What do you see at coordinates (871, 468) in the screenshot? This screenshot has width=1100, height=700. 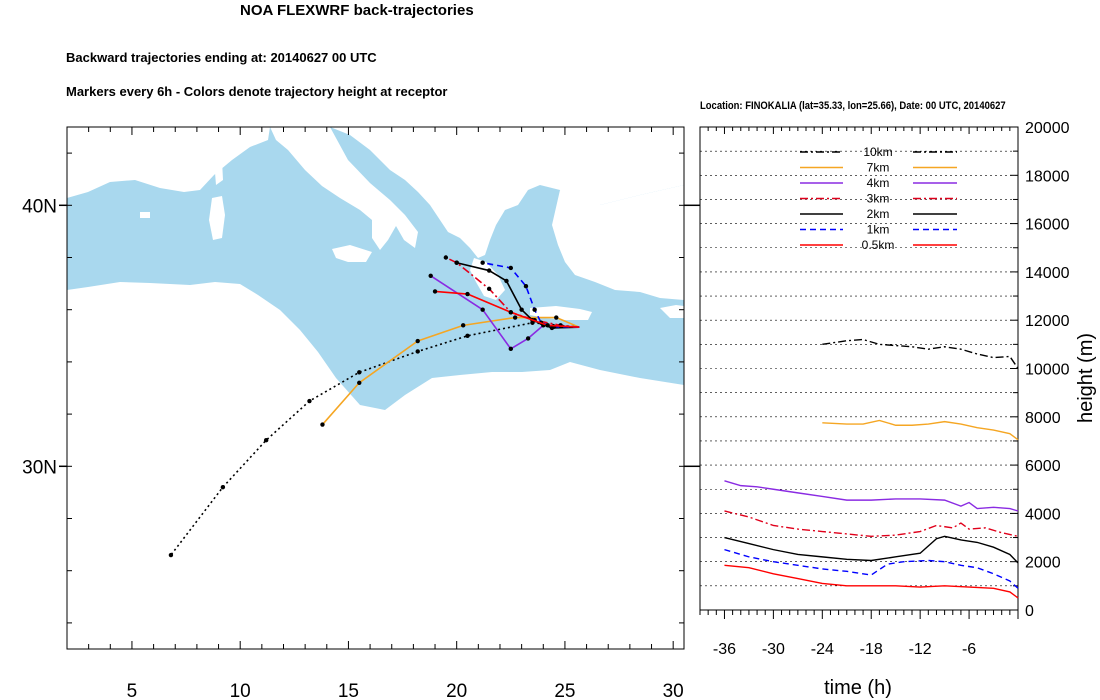 I see `height-series` at bounding box center [871, 468].